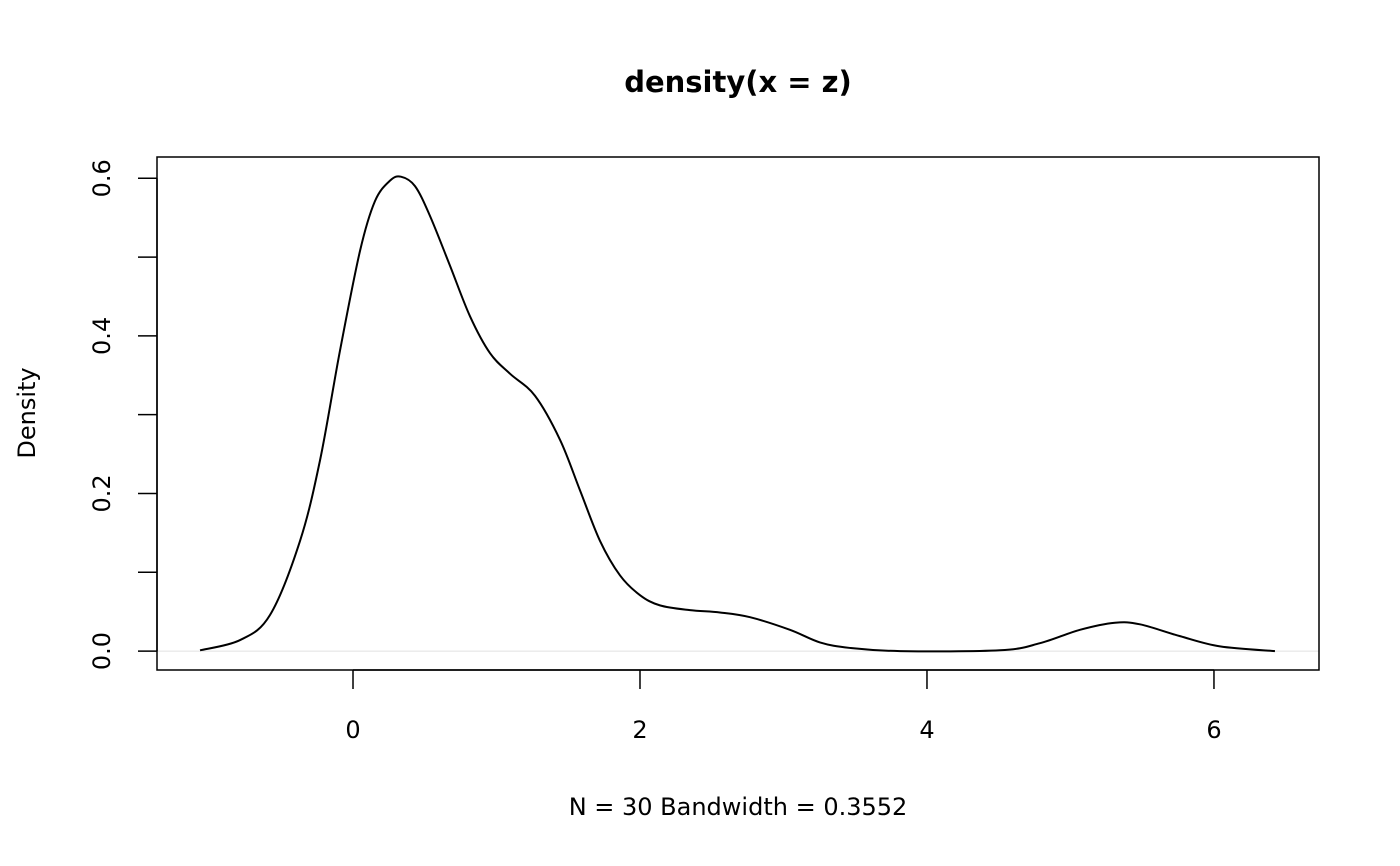  I want to click on y-tick-label: 0.2, so click(102, 493).